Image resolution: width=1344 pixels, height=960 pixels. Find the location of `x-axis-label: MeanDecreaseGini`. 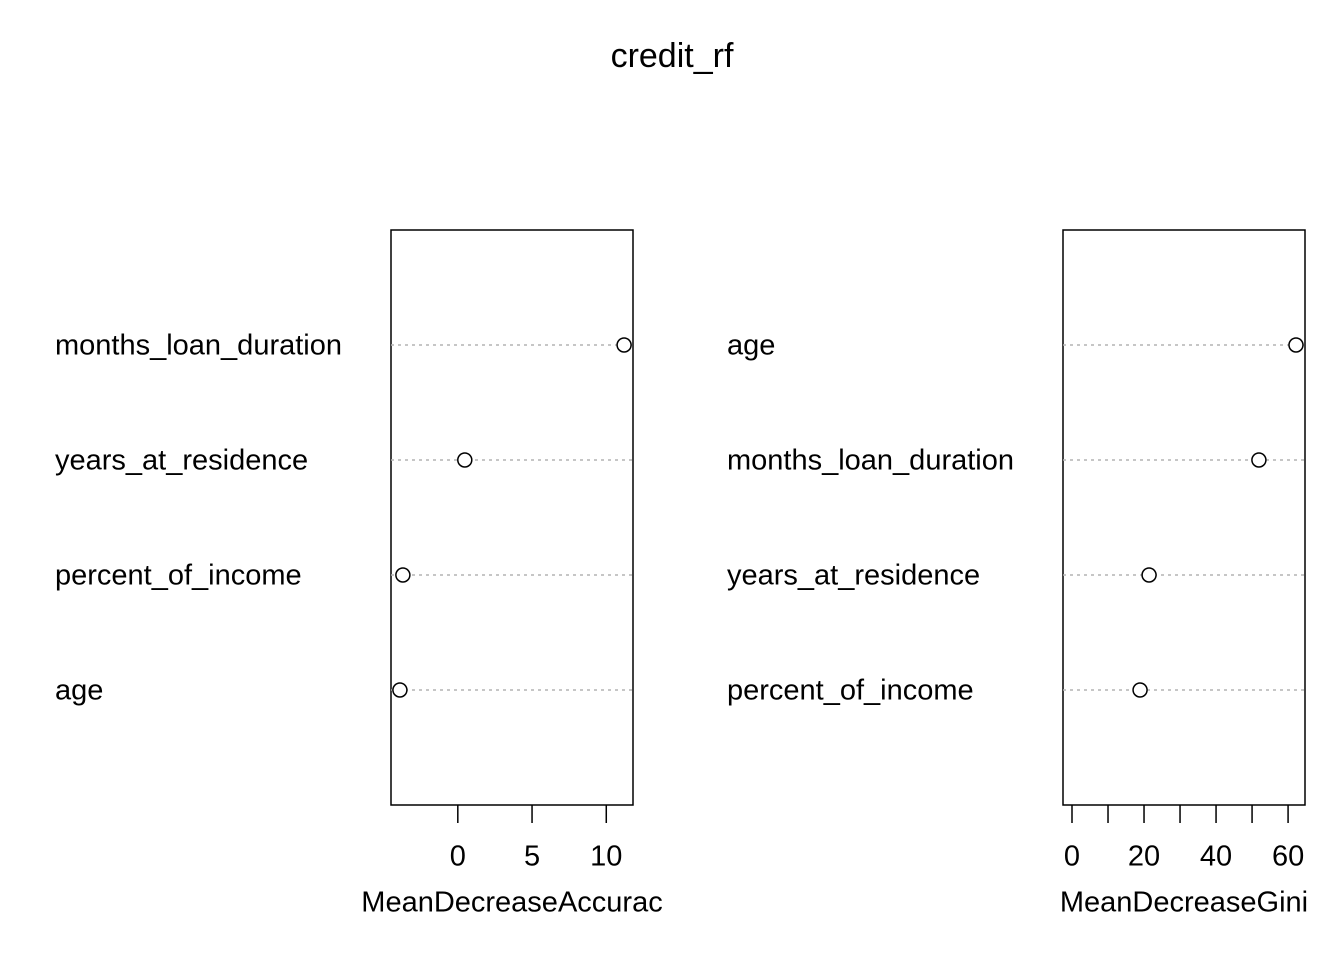

x-axis-label: MeanDecreaseGini is located at coordinates (1184, 903).